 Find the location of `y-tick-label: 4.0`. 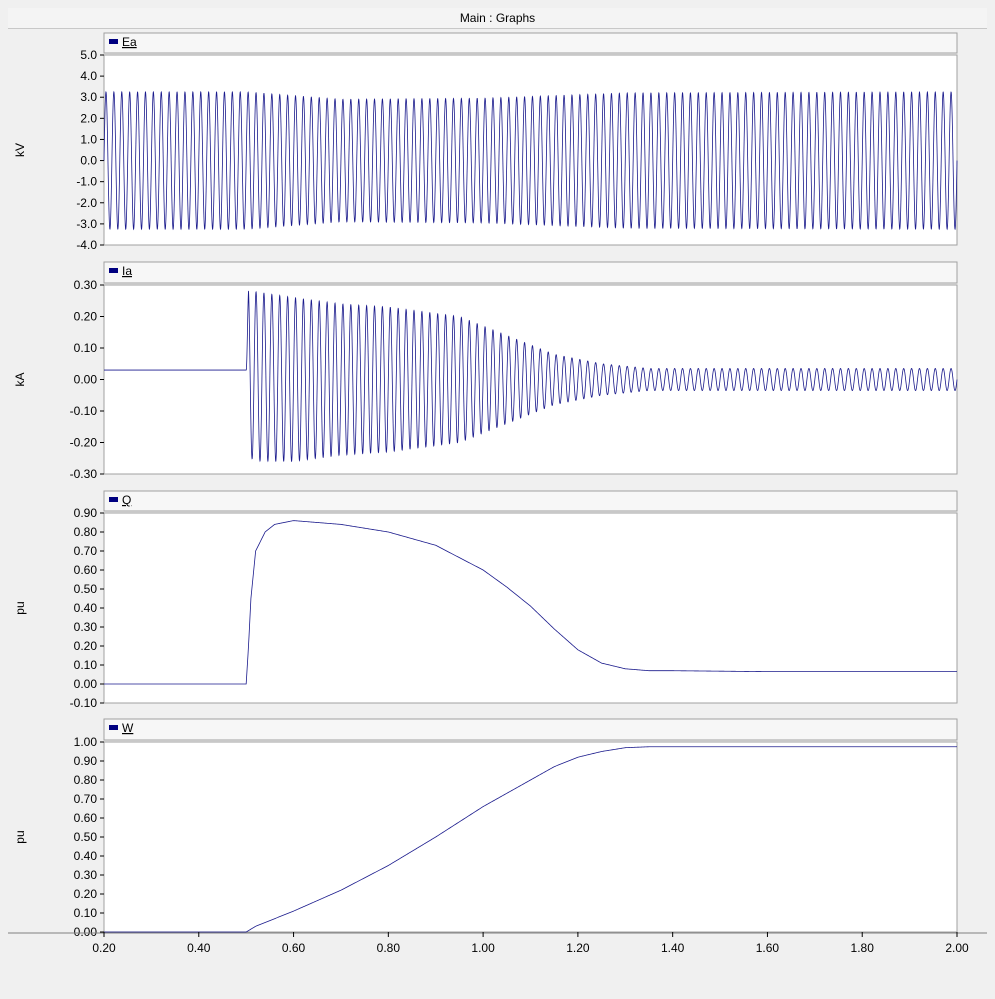

y-tick-label: 4.0 is located at coordinates (88, 76).